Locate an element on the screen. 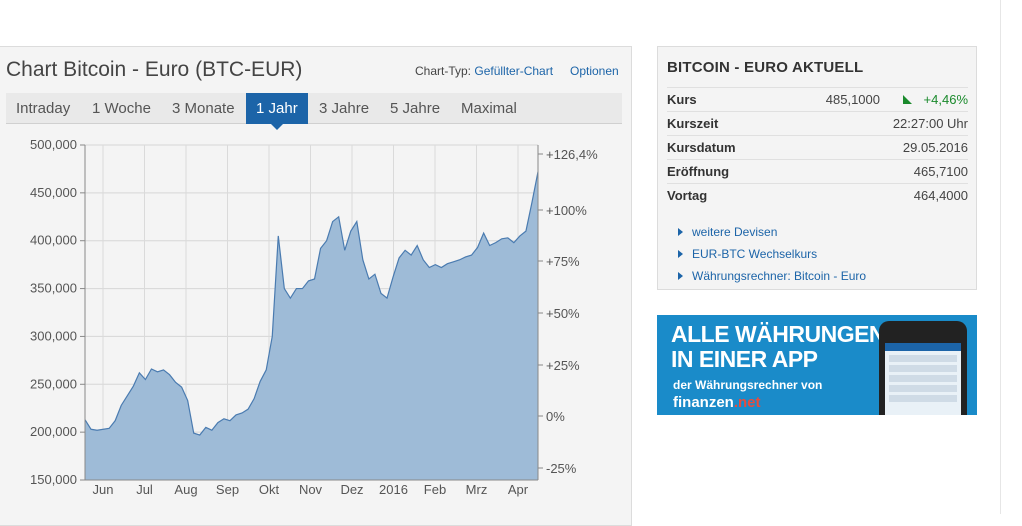 The image size is (1022, 526). x-tick-label: Jul is located at coordinates (144, 489).